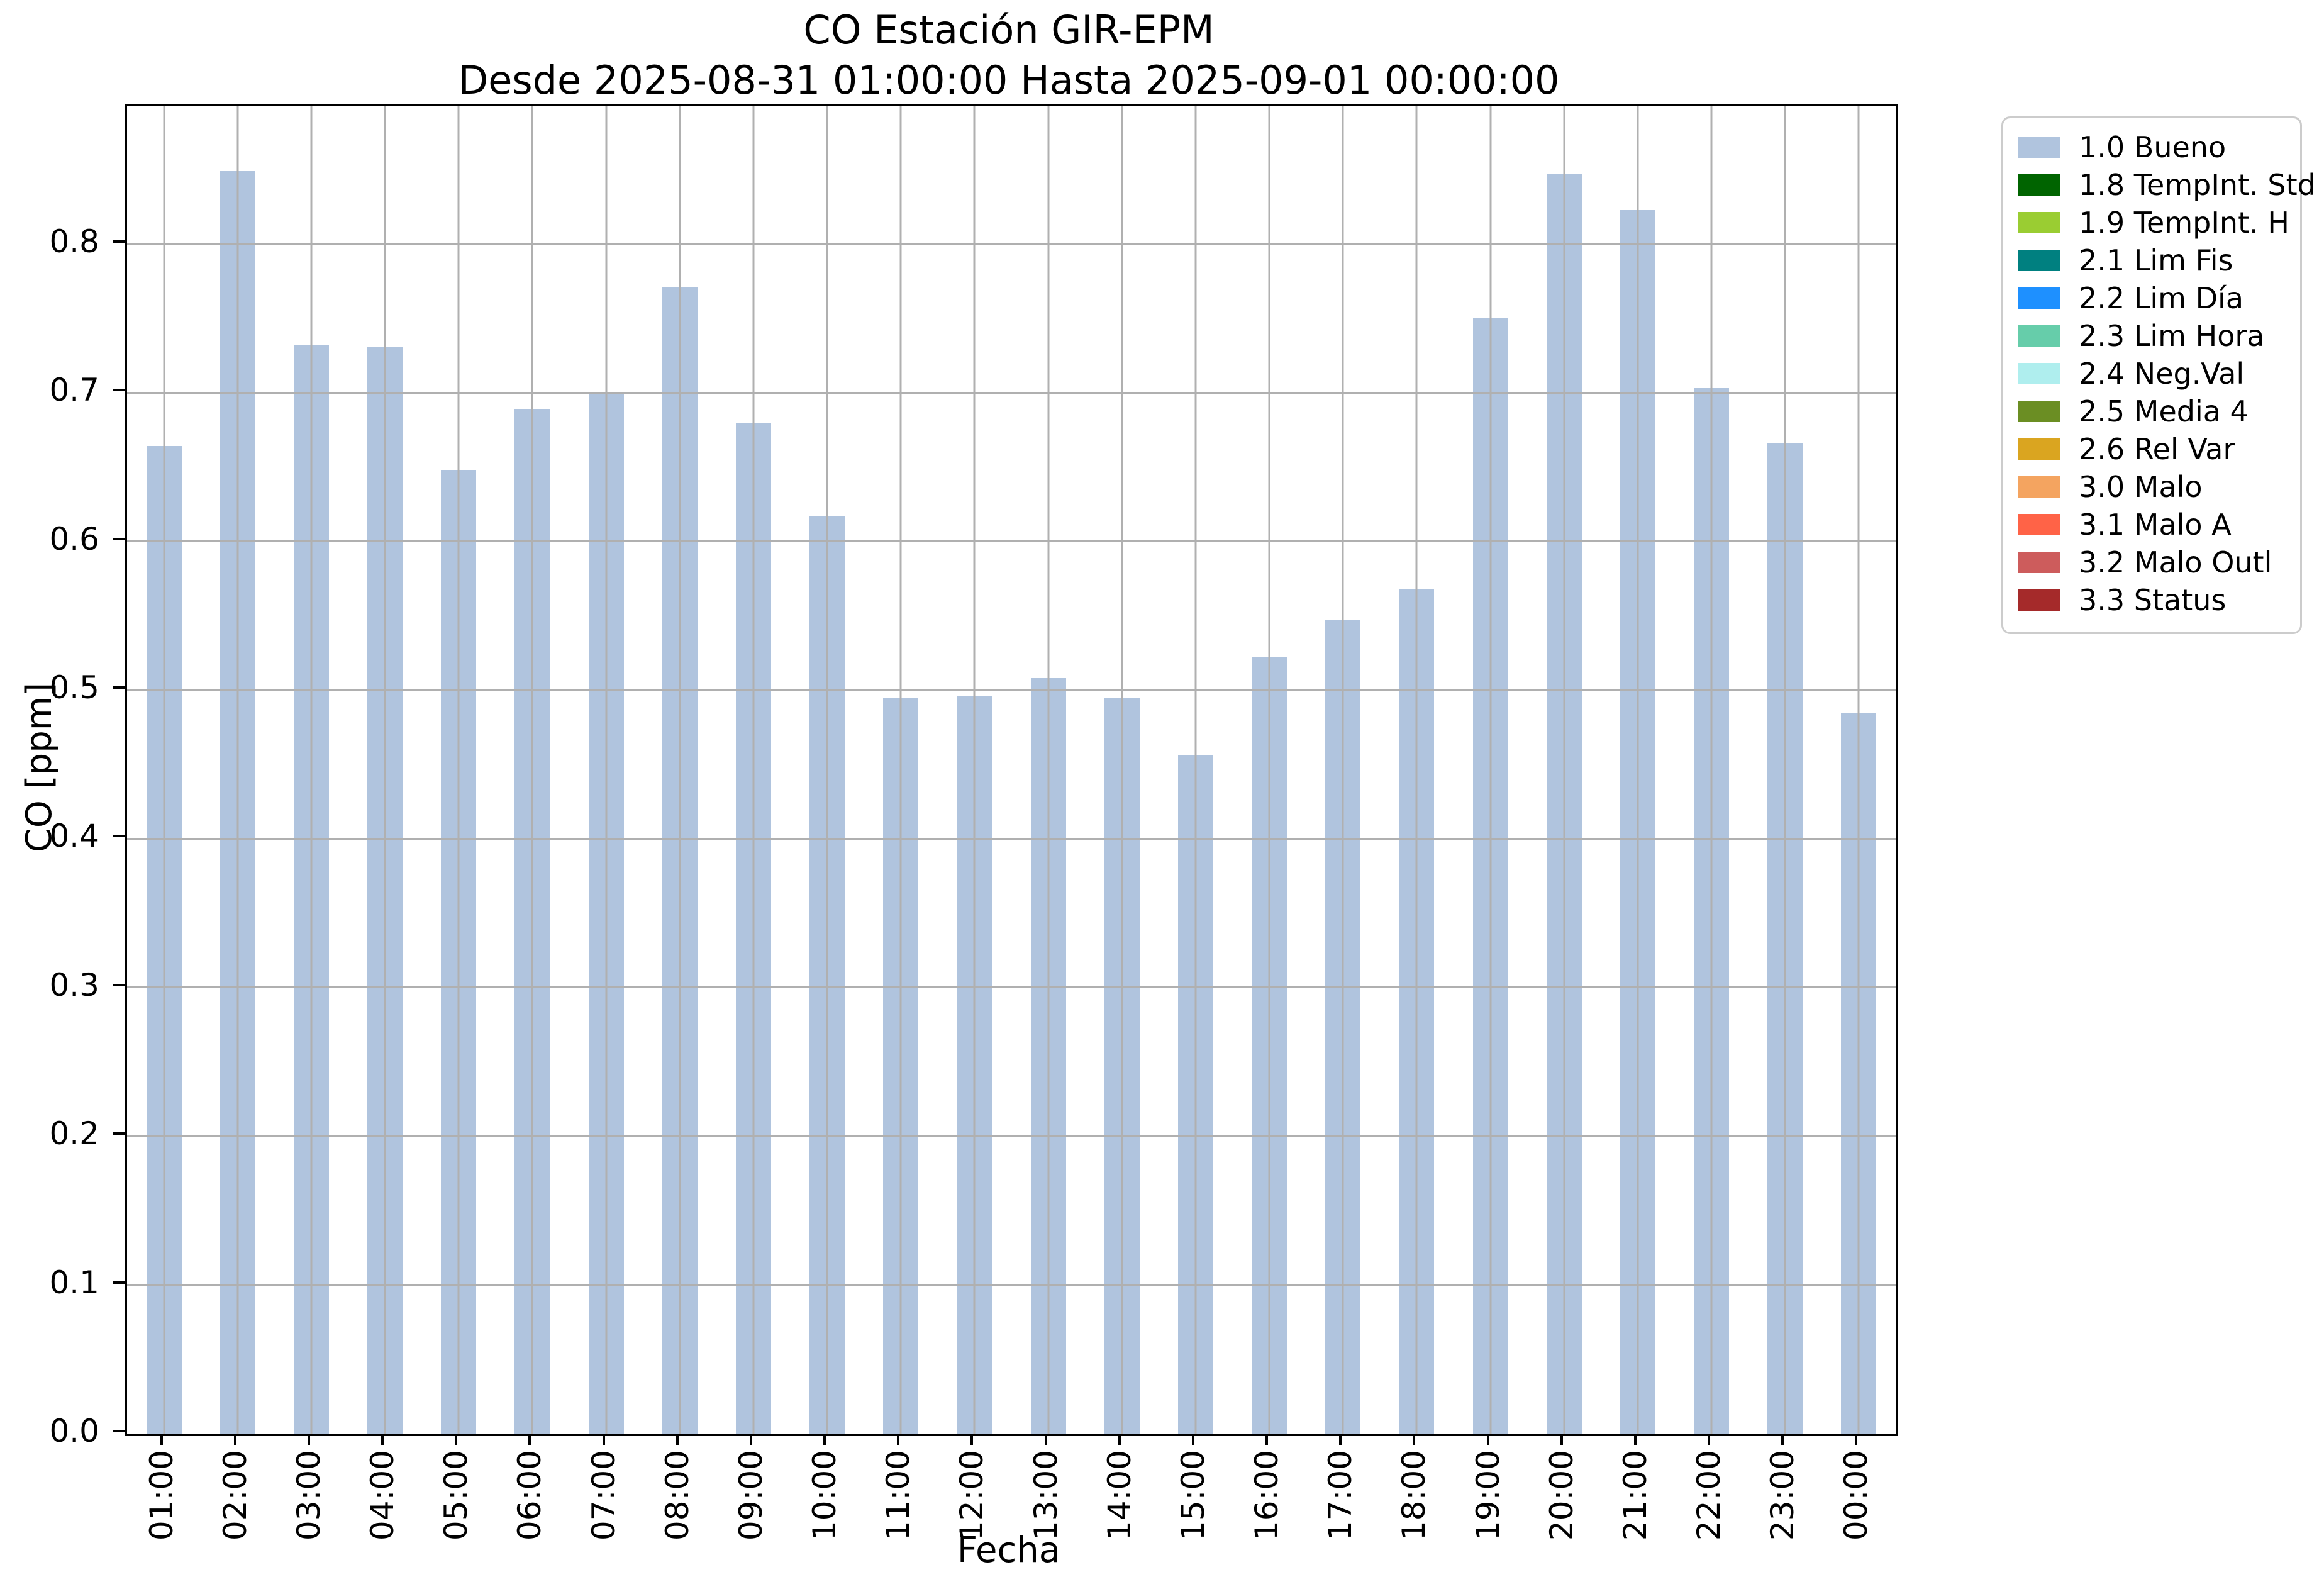 The image size is (2324, 1594). I want to click on legend-label: 2.4 Neg.Val, so click(2162, 374).